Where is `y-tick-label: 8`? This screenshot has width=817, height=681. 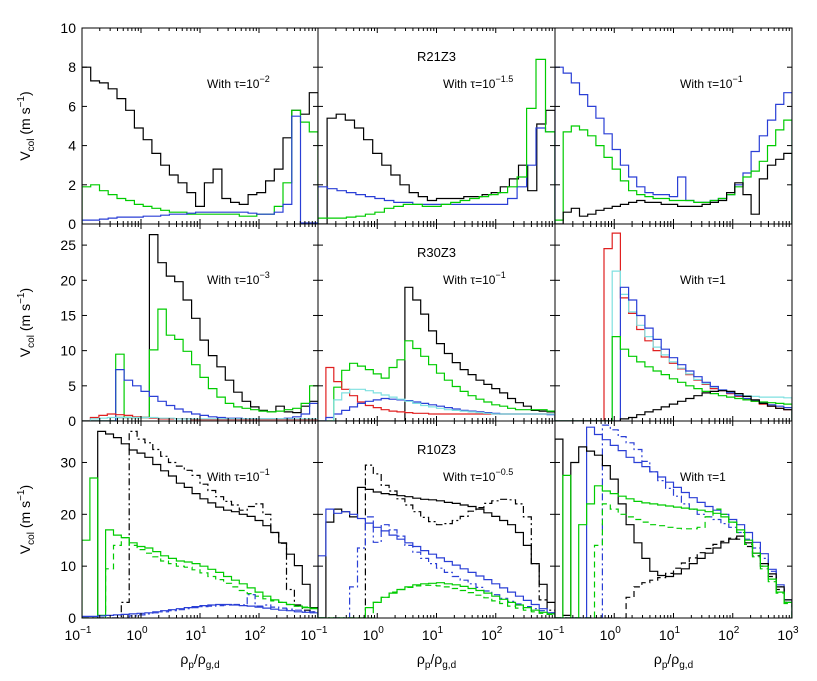 y-tick-label: 8 is located at coordinates (72, 67).